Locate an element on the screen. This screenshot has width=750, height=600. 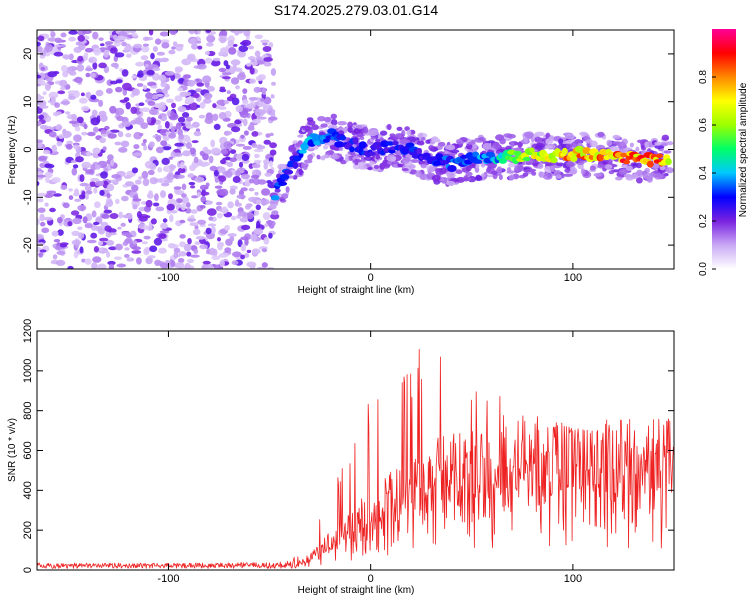
colorbar-tick-label: 0.2 is located at coordinates (703, 221).